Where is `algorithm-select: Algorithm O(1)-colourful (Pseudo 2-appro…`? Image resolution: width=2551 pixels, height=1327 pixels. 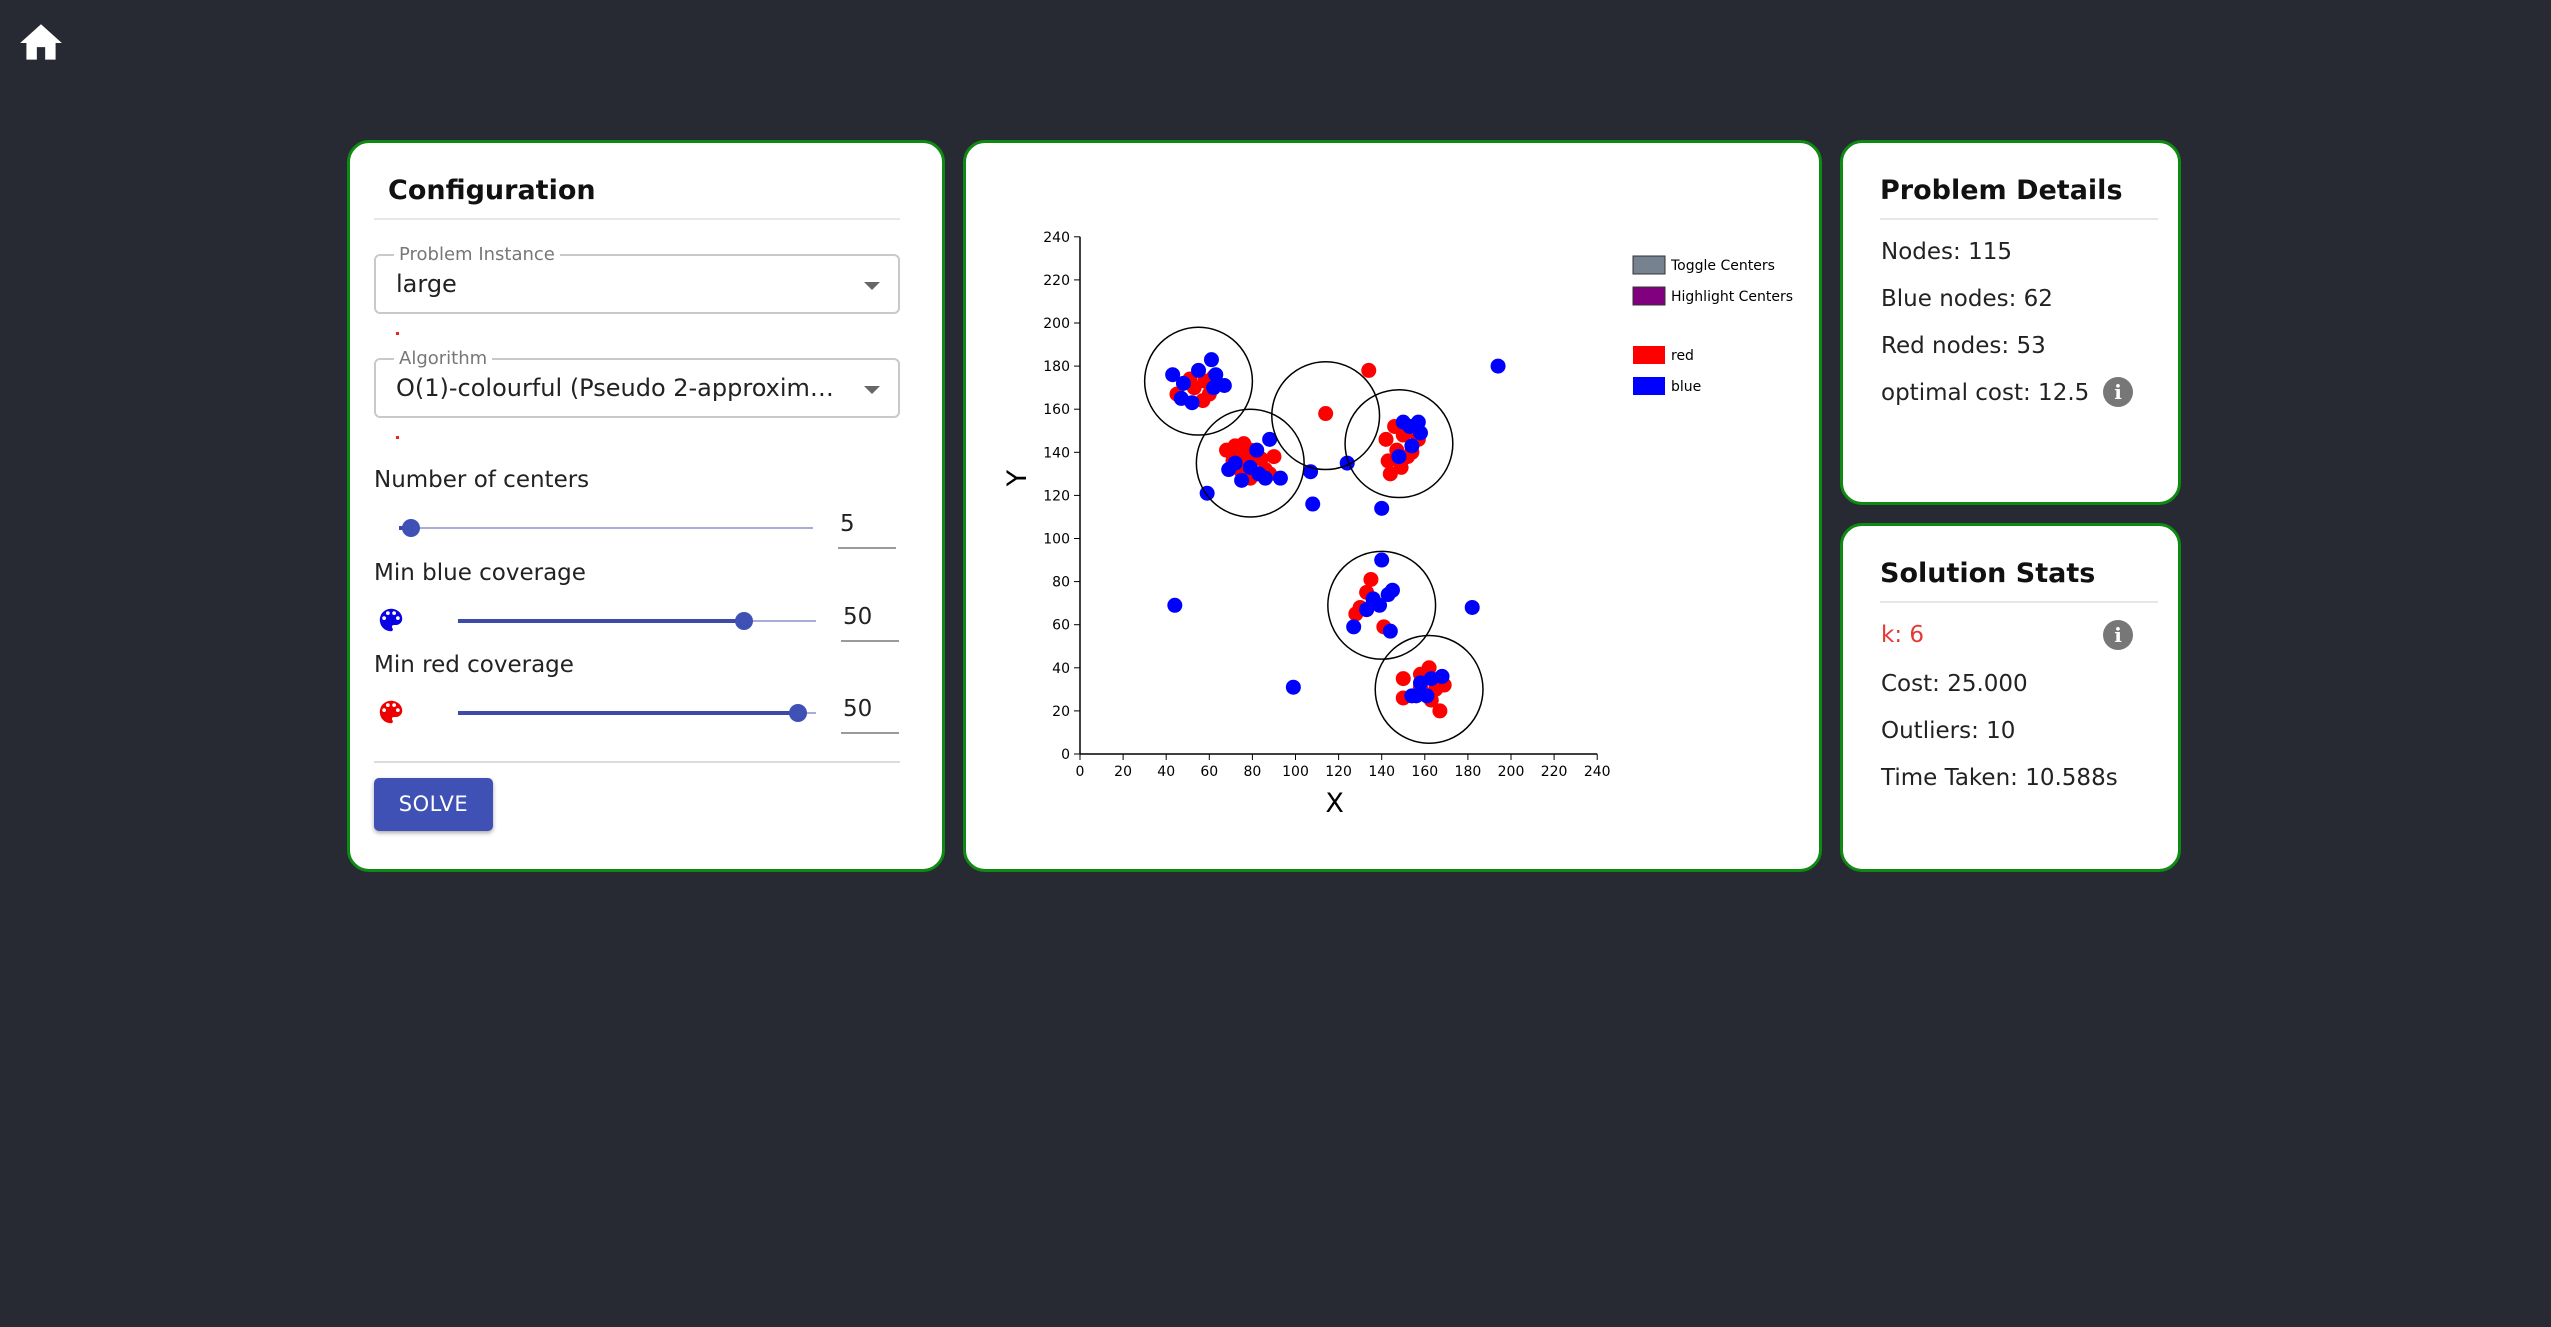 algorithm-select: Algorithm O(1)-colourful (Pseudo 2-appro… is located at coordinates (637, 383).